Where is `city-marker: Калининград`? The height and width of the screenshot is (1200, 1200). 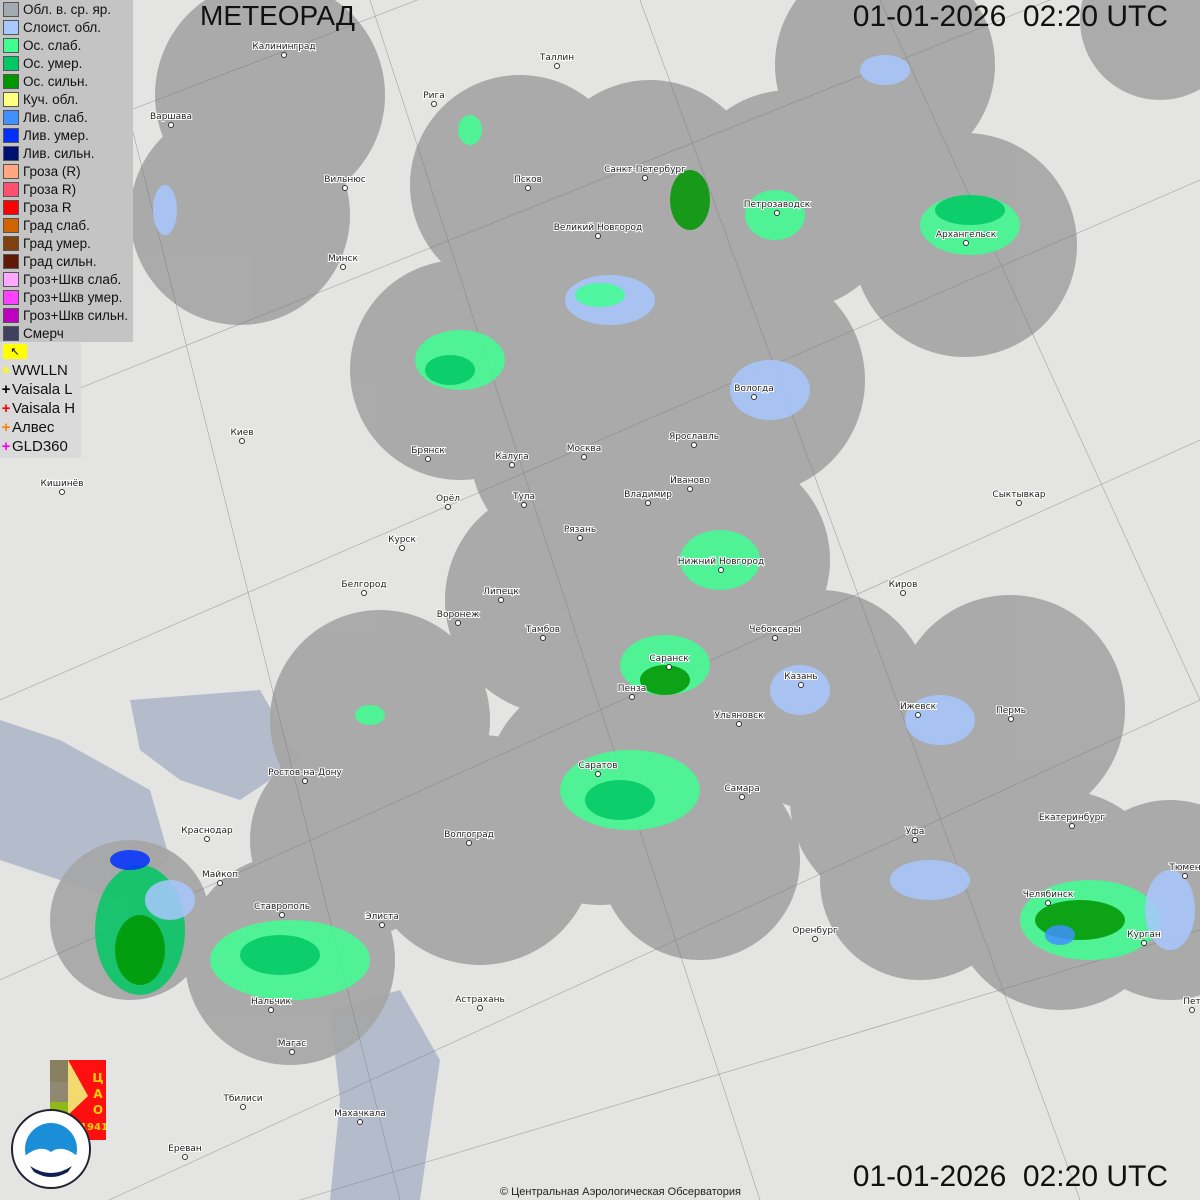 city-marker: Калининград is located at coordinates (284, 49).